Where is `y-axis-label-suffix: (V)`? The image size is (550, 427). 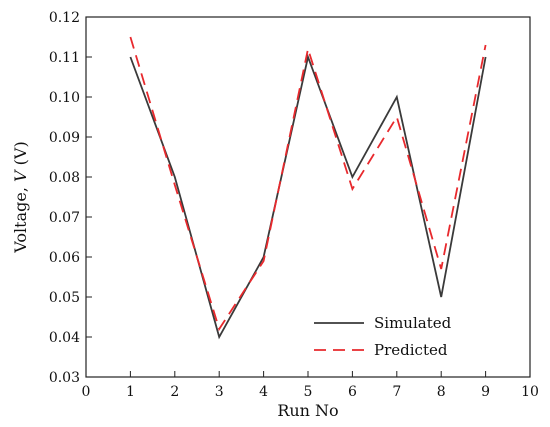 y-axis-label-suffix: (V) is located at coordinates (20, 155).